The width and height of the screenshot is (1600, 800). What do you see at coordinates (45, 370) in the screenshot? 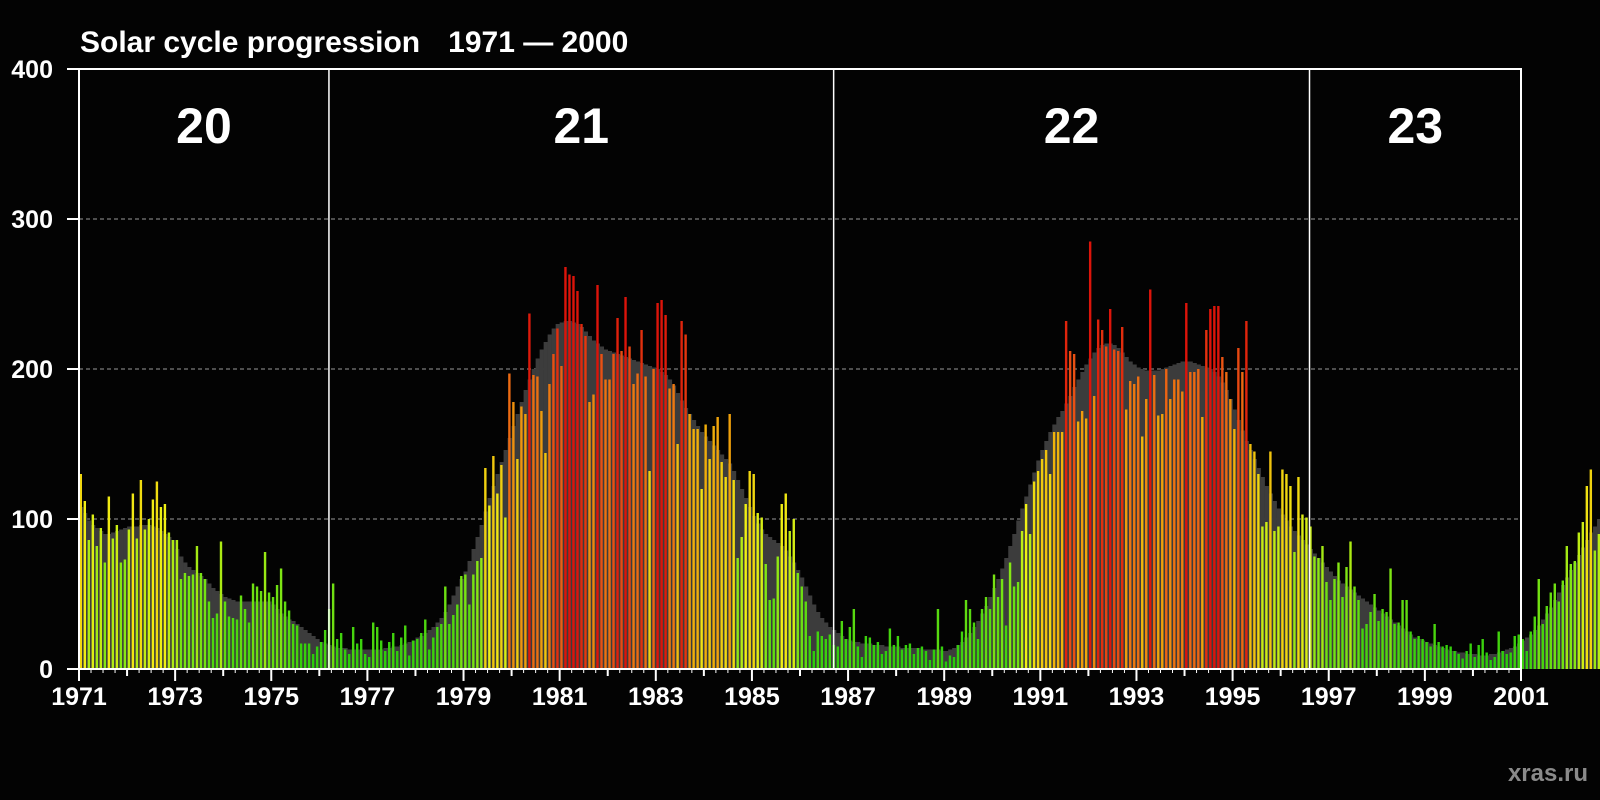
I see `y-axis: 0 100 200 300 400` at bounding box center [45, 370].